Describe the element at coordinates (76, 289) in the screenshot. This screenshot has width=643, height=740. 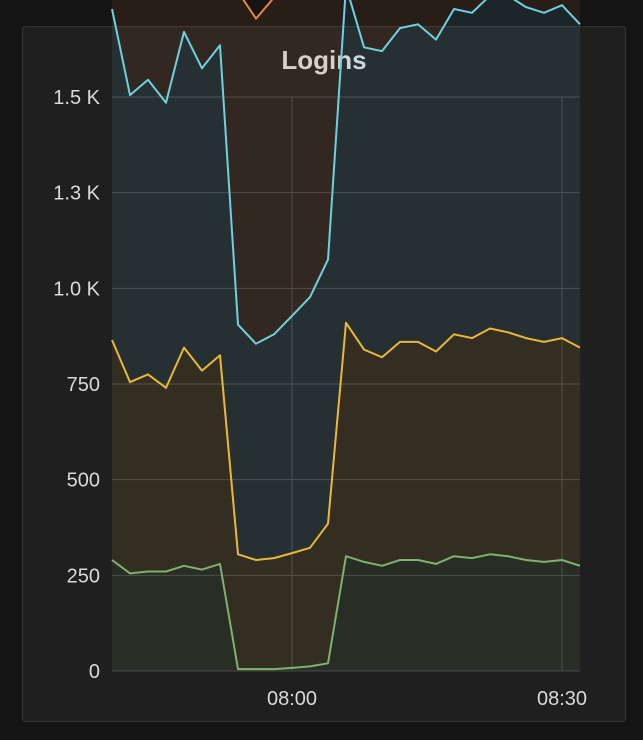
I see `y-tick-label: 1.0 K` at that location.